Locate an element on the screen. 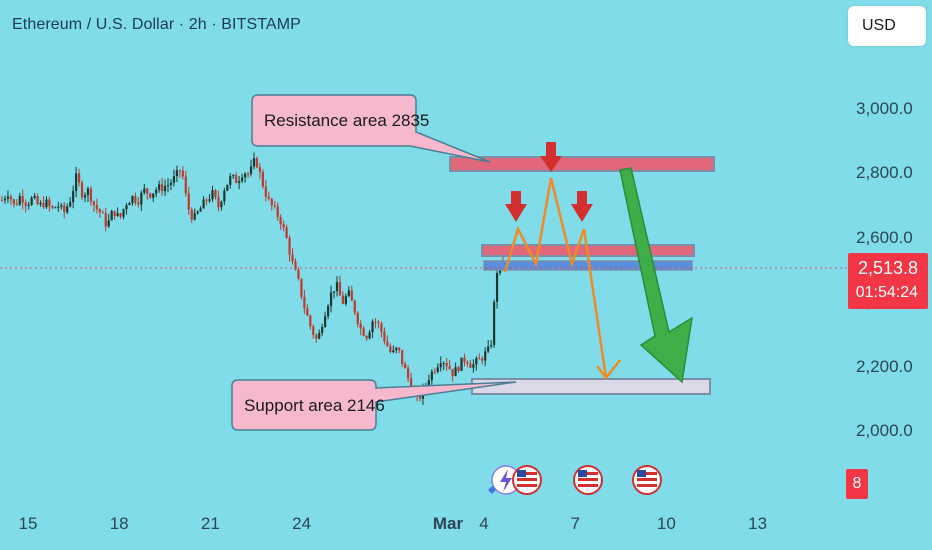 The image size is (932, 550). down-arrow-icon is located at coordinates (582, 206).